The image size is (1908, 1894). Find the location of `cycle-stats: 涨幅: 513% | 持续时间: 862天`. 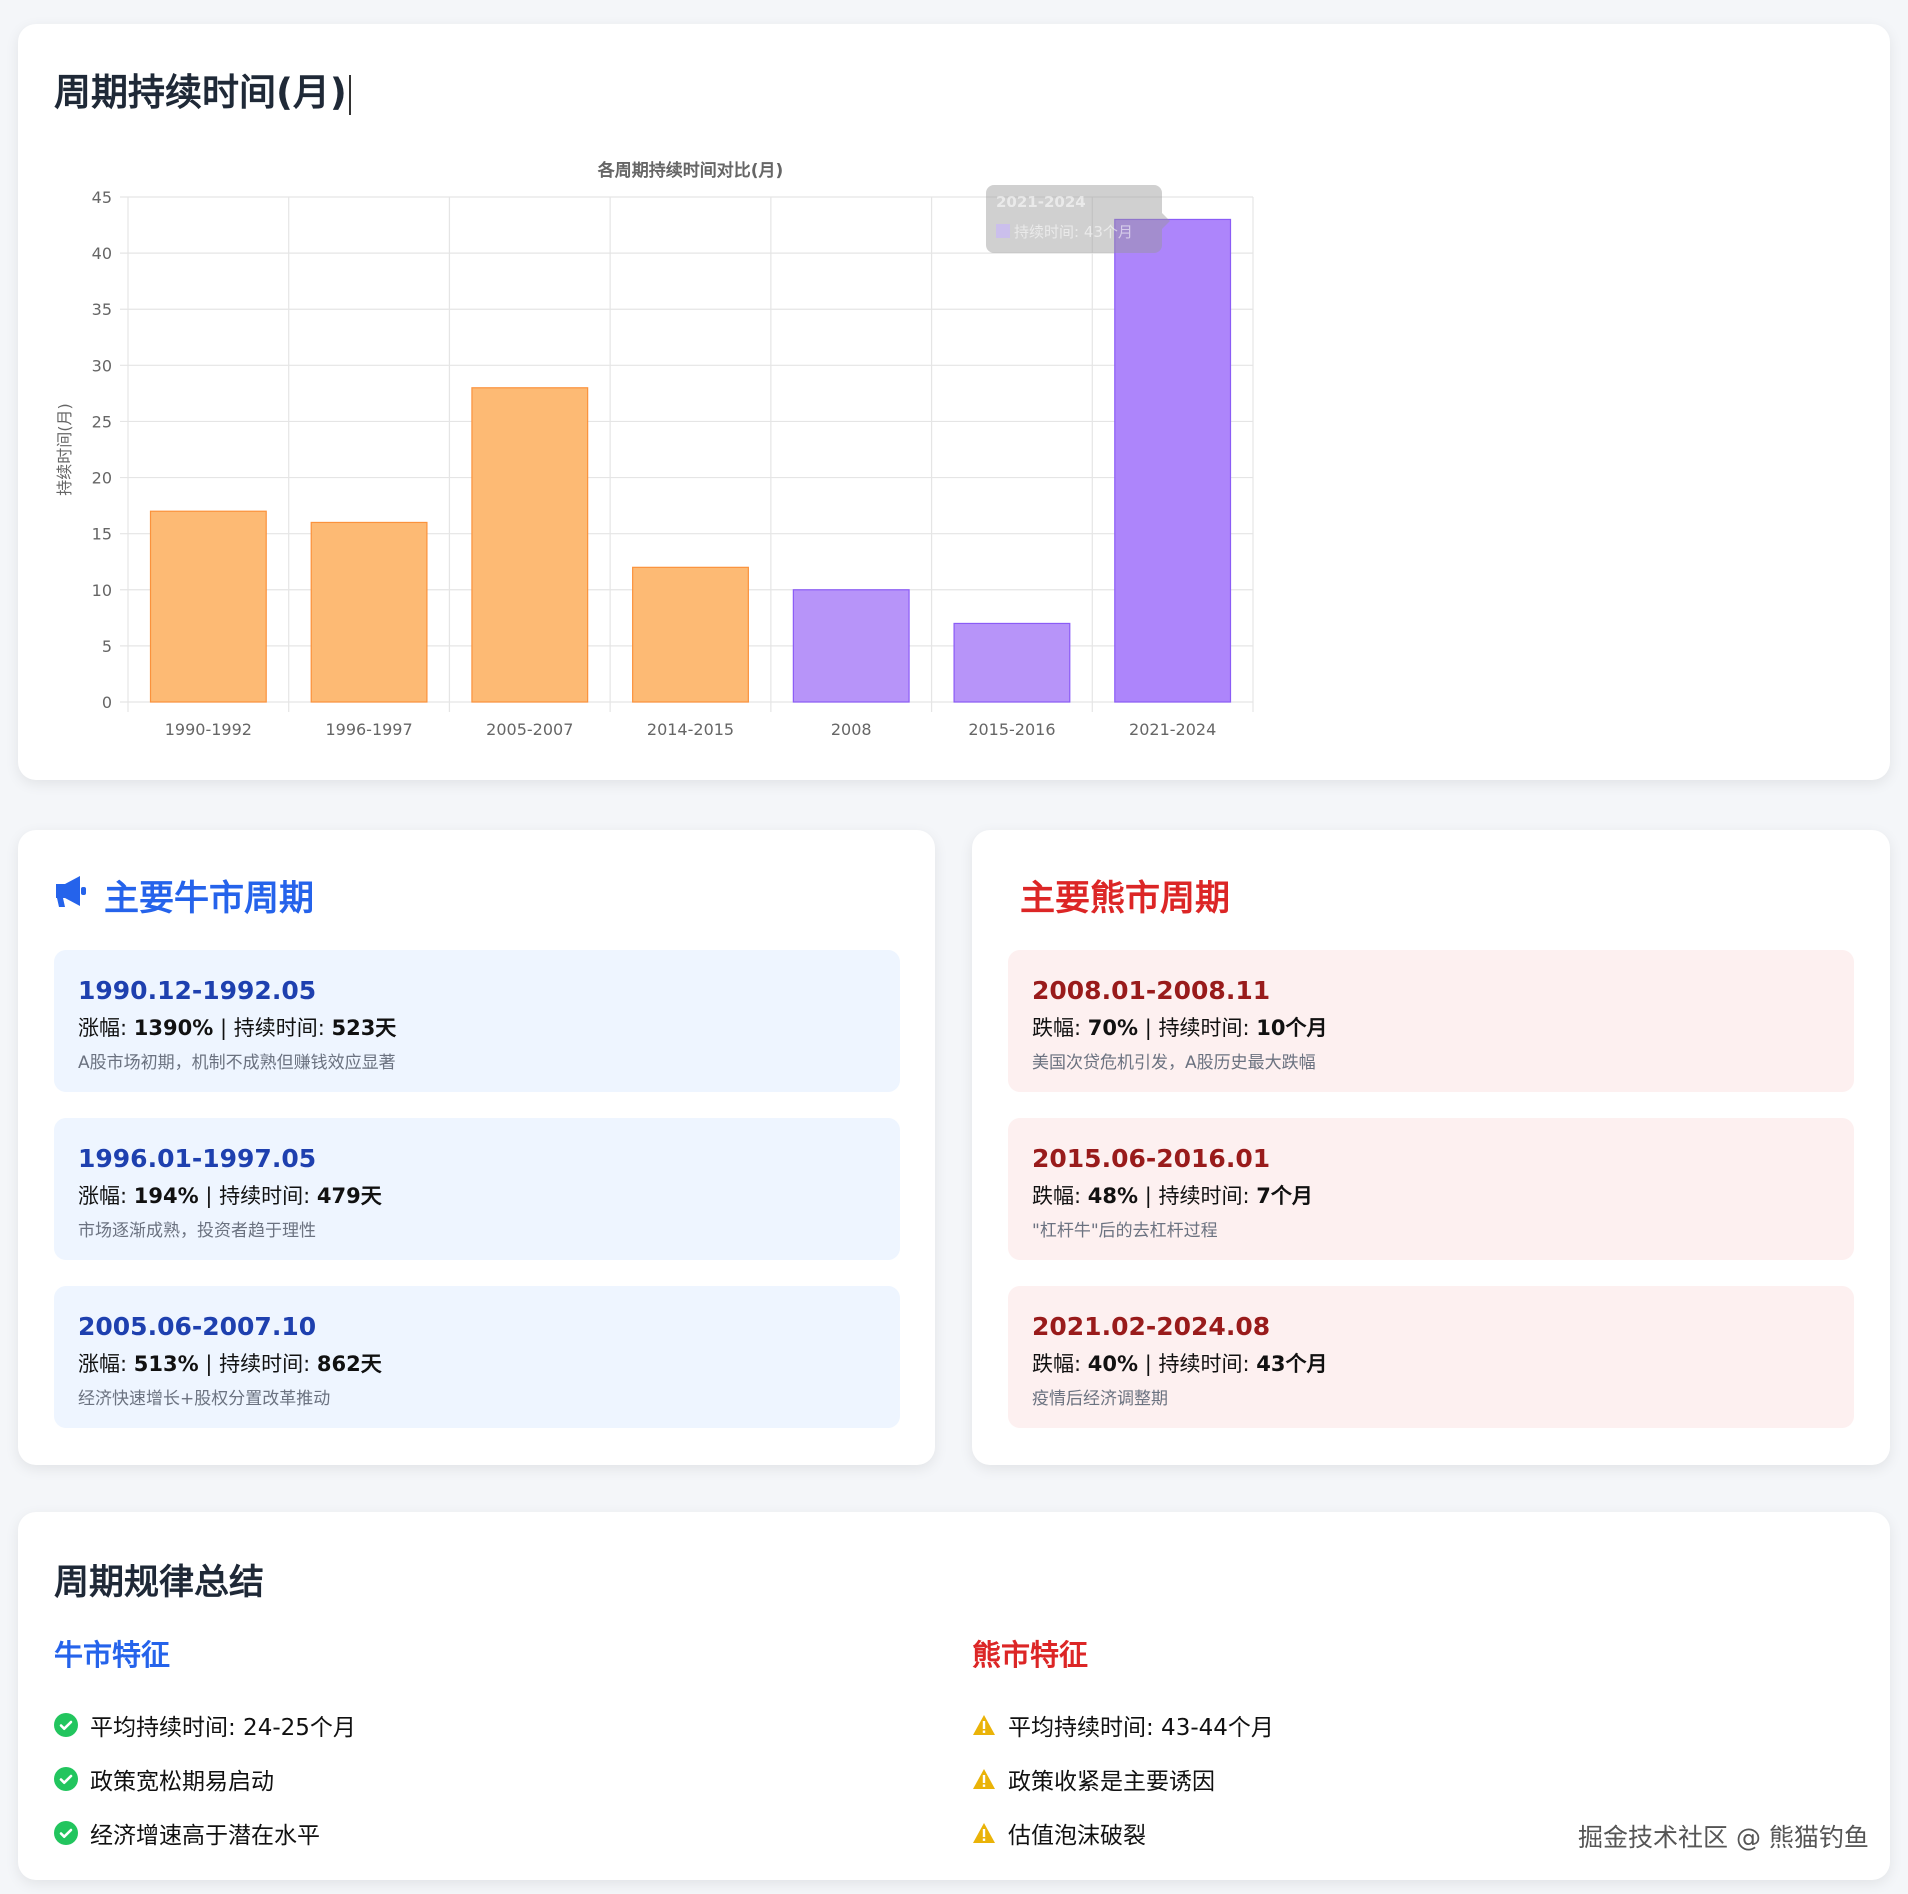

cycle-stats: 涨幅: 513% | 持续时间: 862天 is located at coordinates (230, 1363).